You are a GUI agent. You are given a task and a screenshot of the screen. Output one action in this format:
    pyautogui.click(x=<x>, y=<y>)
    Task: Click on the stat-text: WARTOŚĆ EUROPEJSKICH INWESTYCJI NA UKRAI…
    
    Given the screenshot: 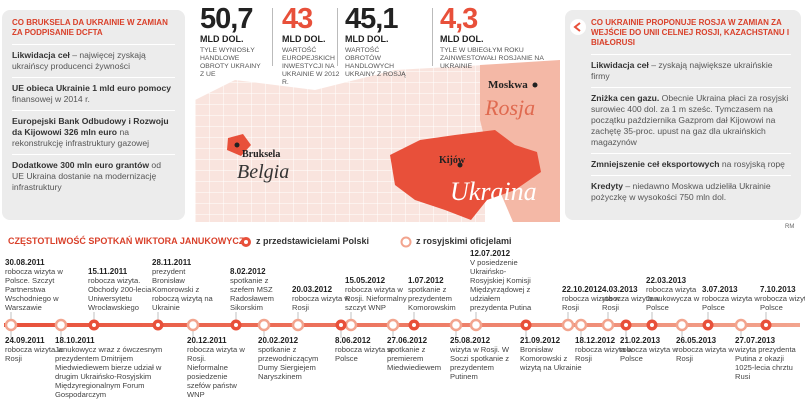 What is the action you would take?
    pyautogui.click(x=311, y=66)
    